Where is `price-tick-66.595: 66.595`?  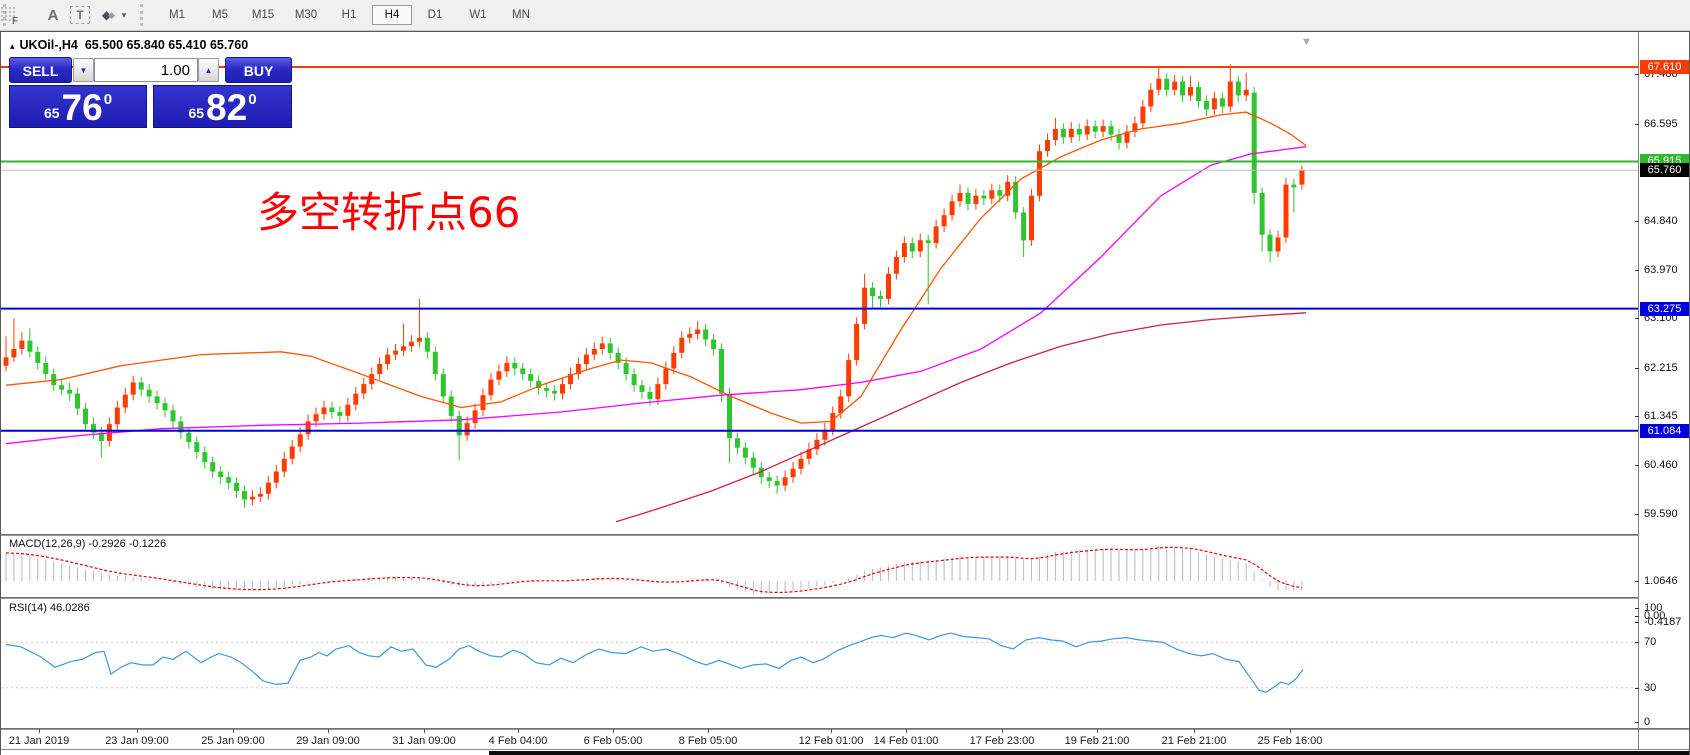
price-tick-66.595: 66.595 is located at coordinates (1661, 124).